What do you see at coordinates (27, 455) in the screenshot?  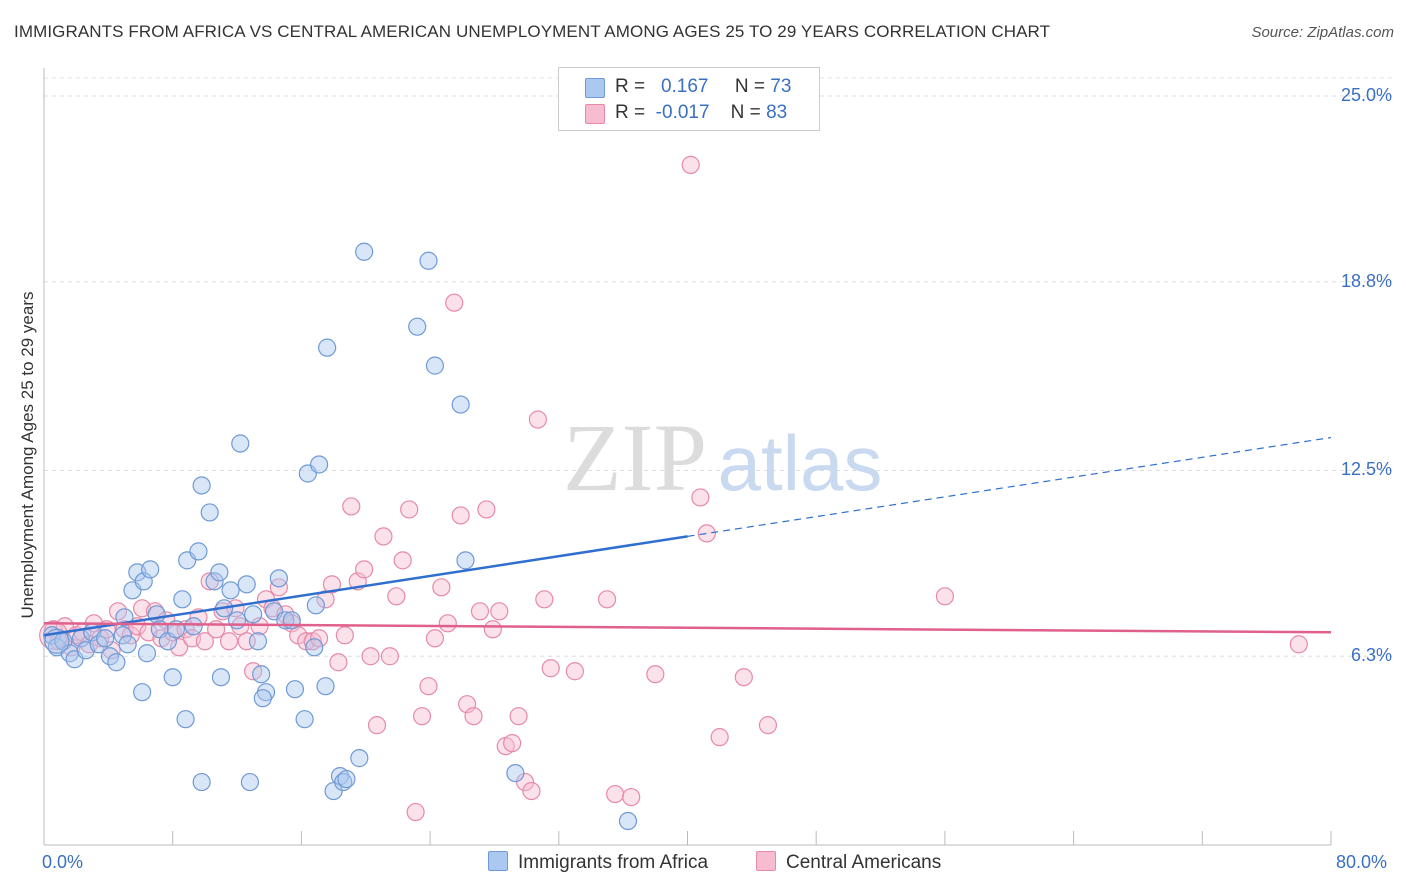 I see `y-axis-label: Unemployment Among Ages 25 to 29 years` at bounding box center [27, 455].